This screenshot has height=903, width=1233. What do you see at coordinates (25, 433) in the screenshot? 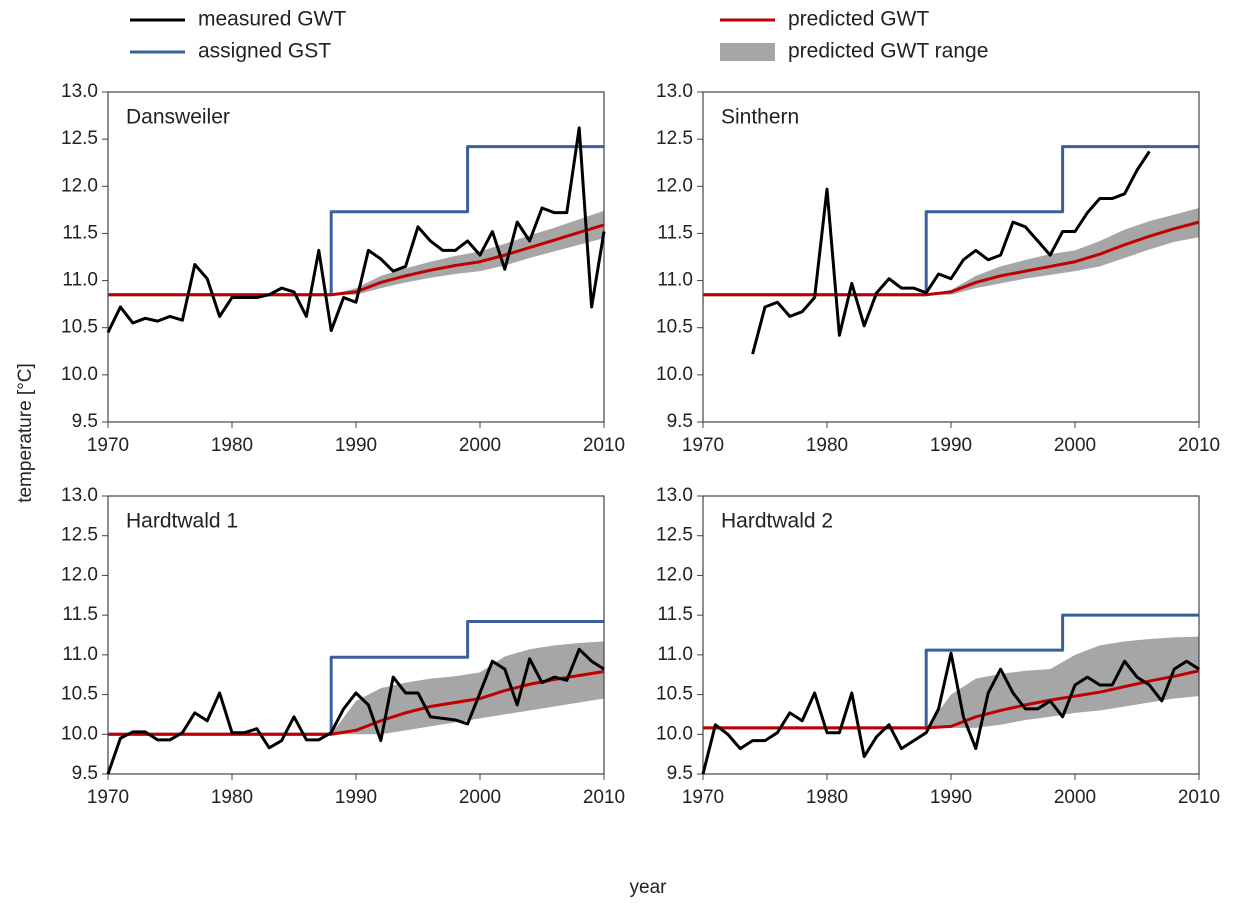
I see `y-axis-label: temperature [°C]` at bounding box center [25, 433].